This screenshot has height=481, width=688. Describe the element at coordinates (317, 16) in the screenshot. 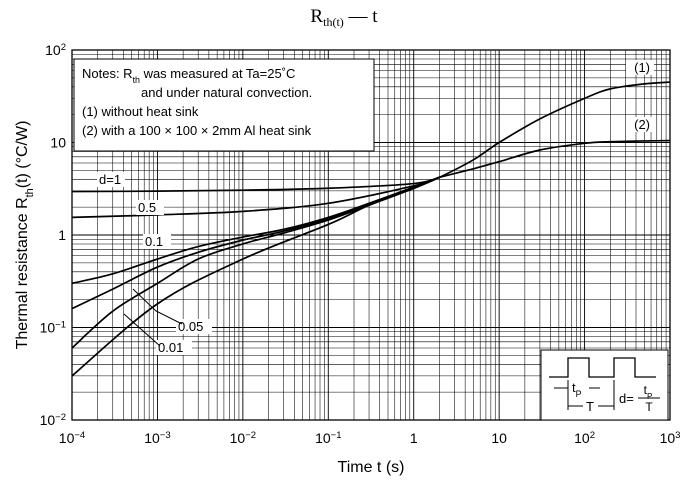

I see `title-main: R` at that location.